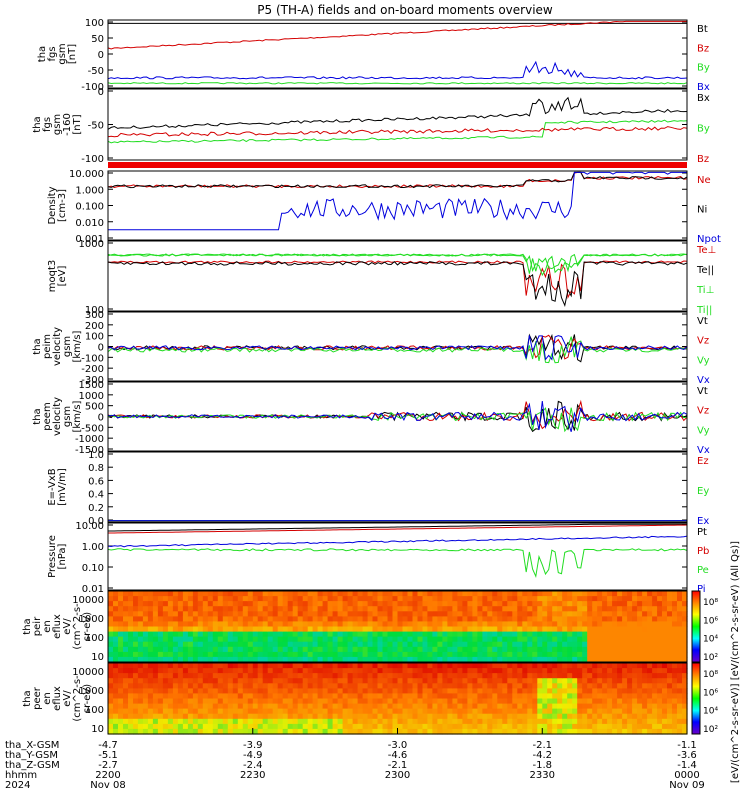 The image size is (750, 804). Describe the element at coordinates (37, 626) in the screenshot. I see `y-axis-label: peir` at that location.